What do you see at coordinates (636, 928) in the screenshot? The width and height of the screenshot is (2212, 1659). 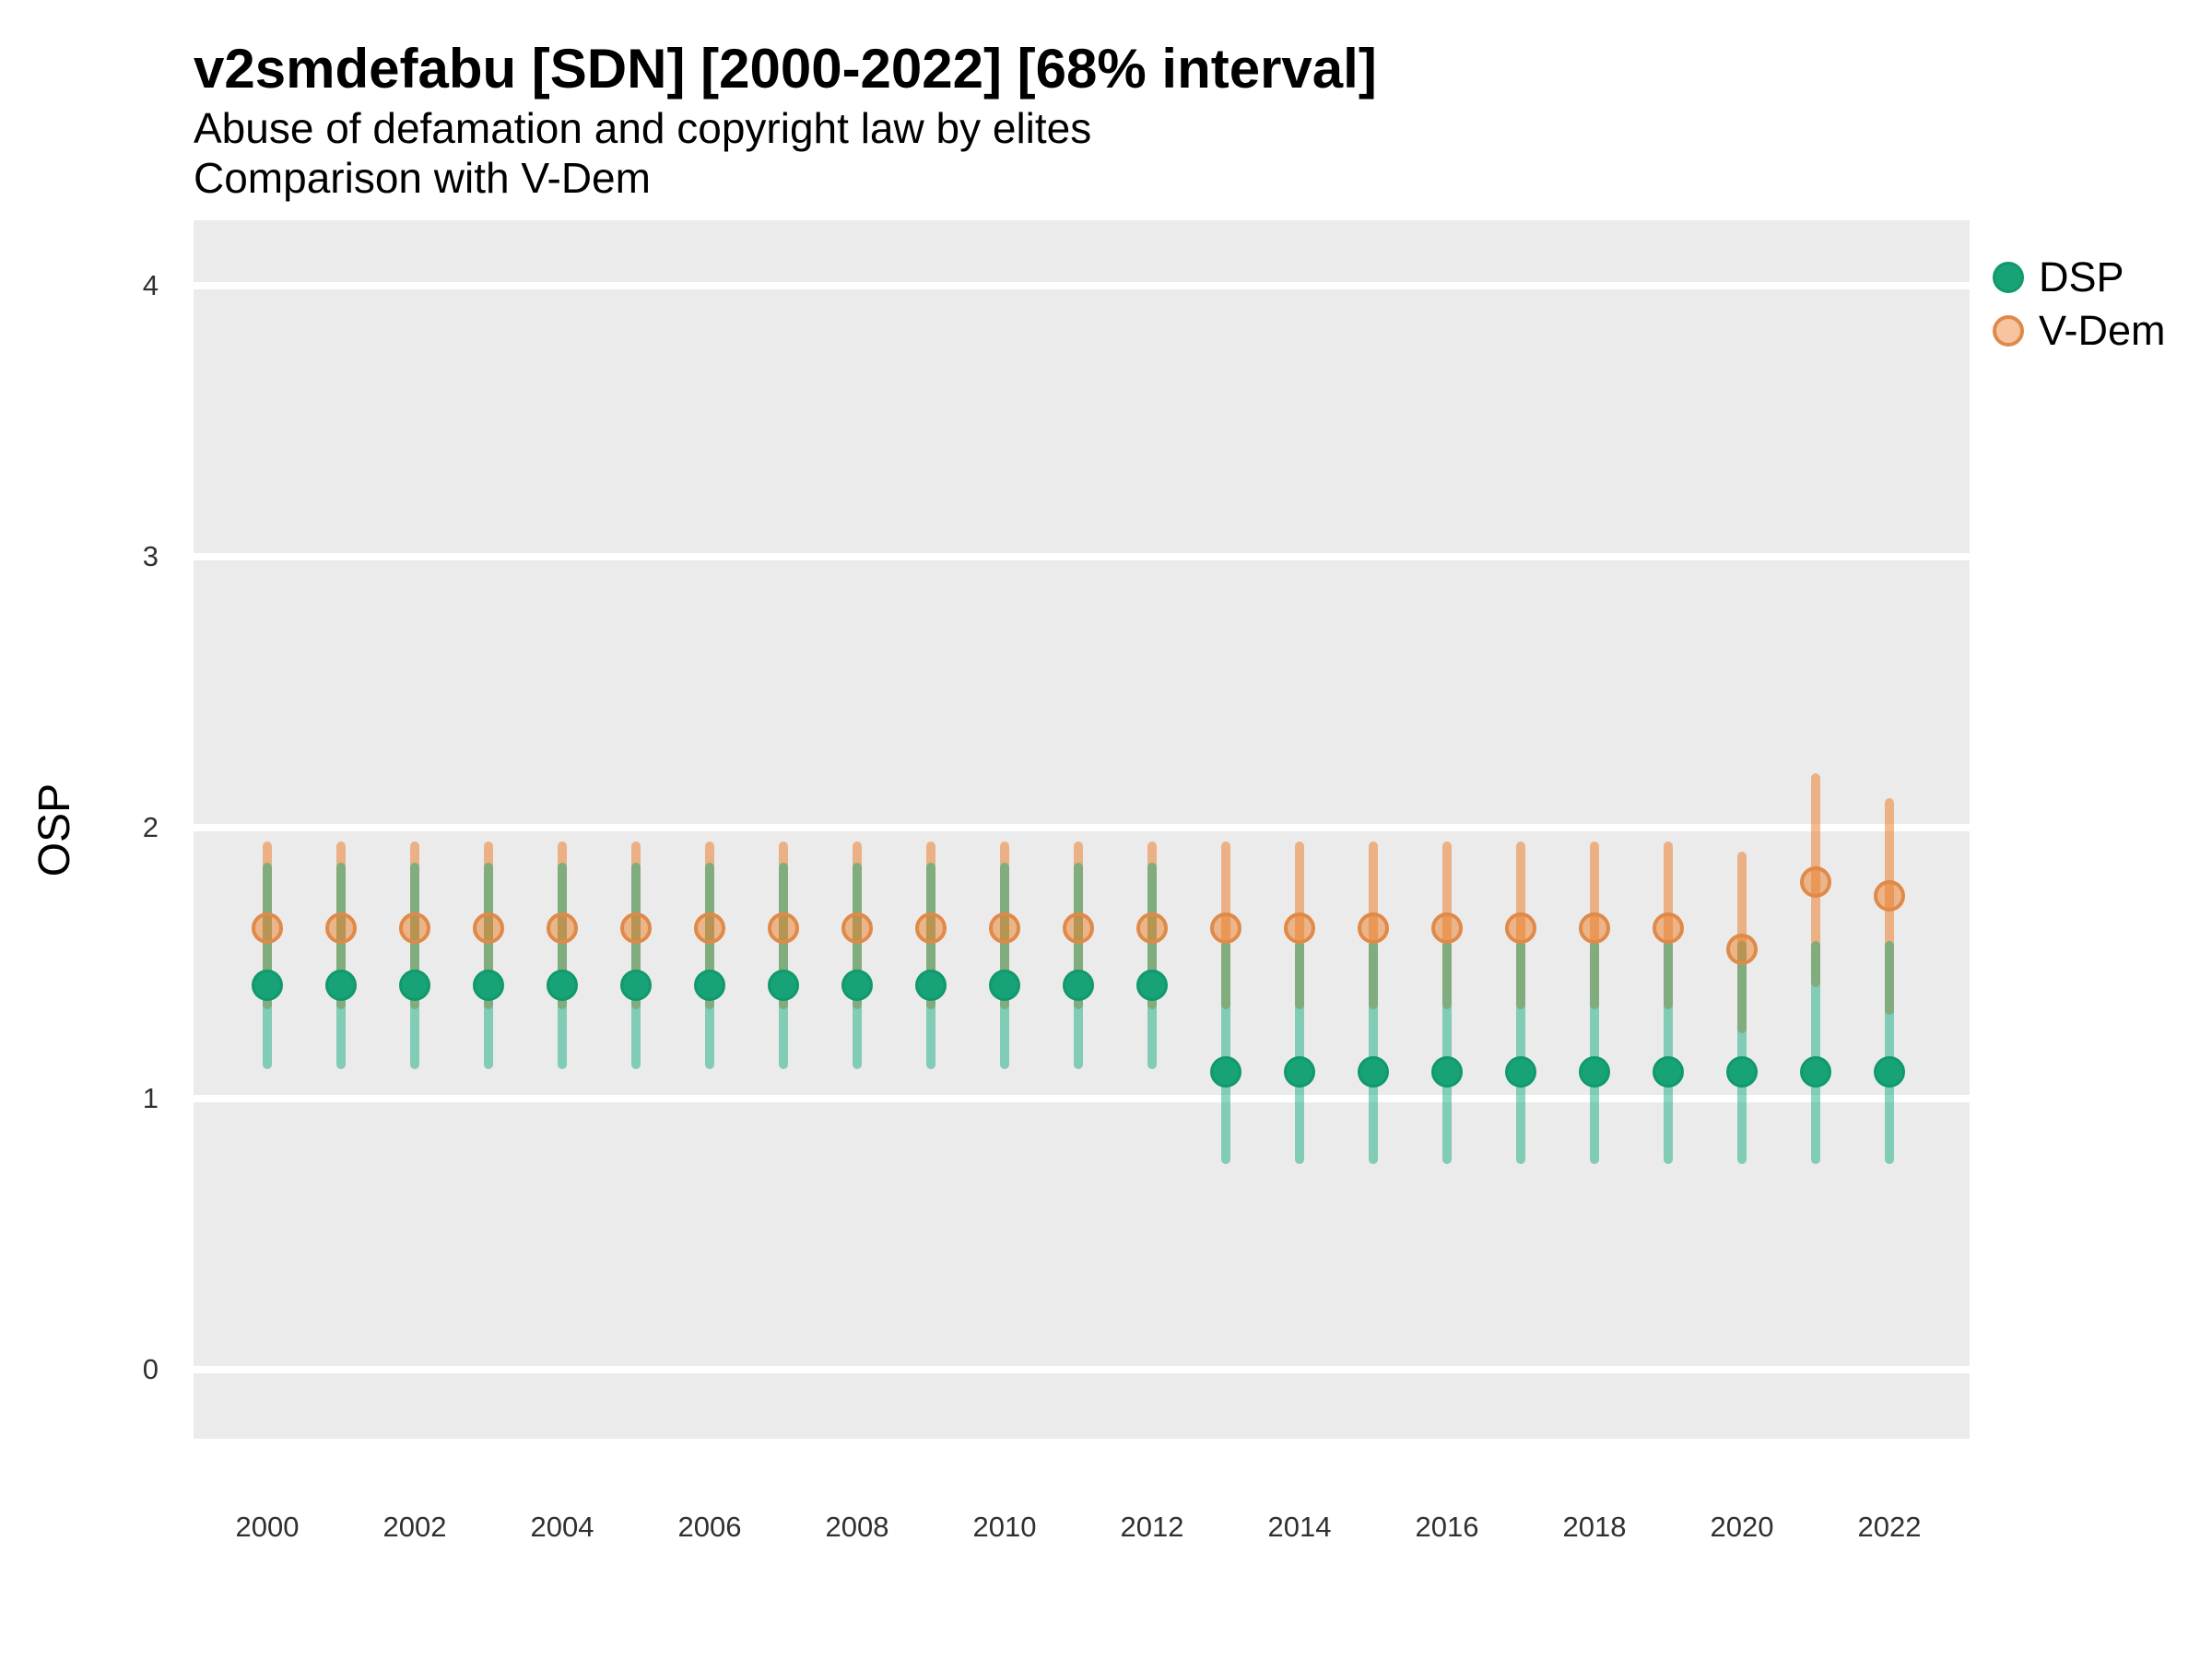 I see `vdem-point-2005` at bounding box center [636, 928].